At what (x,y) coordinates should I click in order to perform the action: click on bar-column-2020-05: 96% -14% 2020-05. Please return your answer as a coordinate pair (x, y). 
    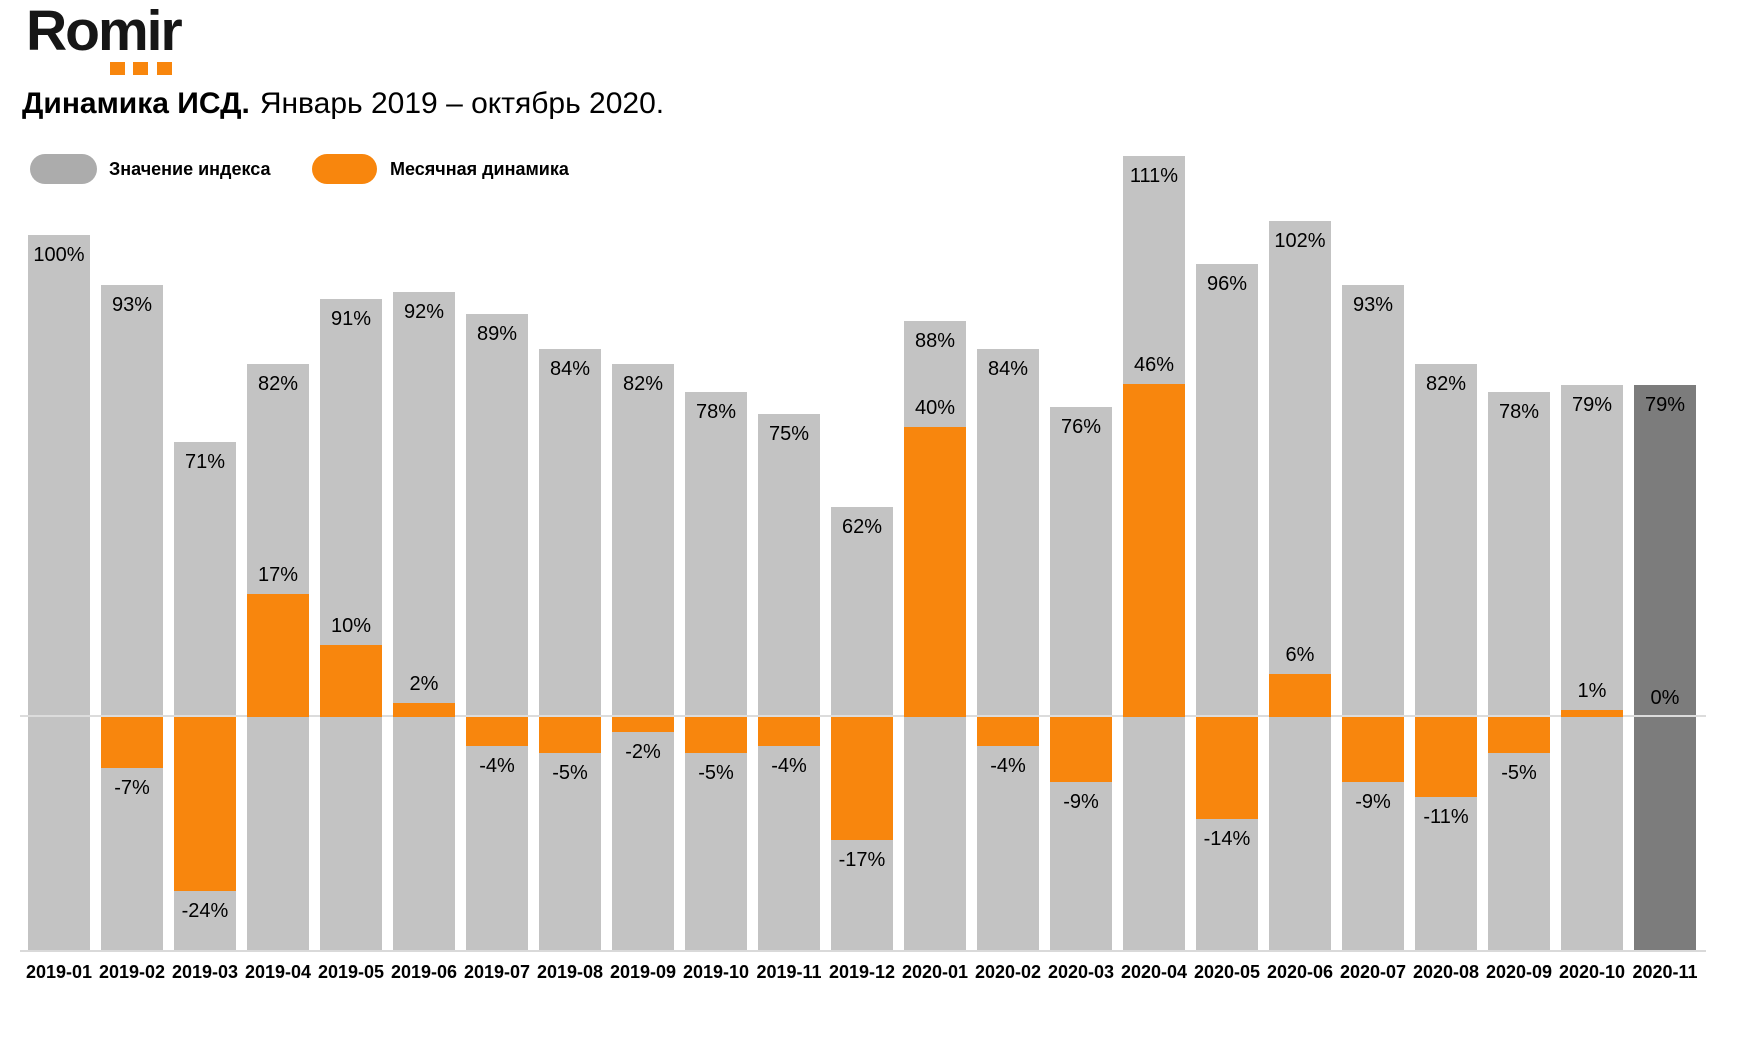
    Looking at the image, I should click on (1227, 500).